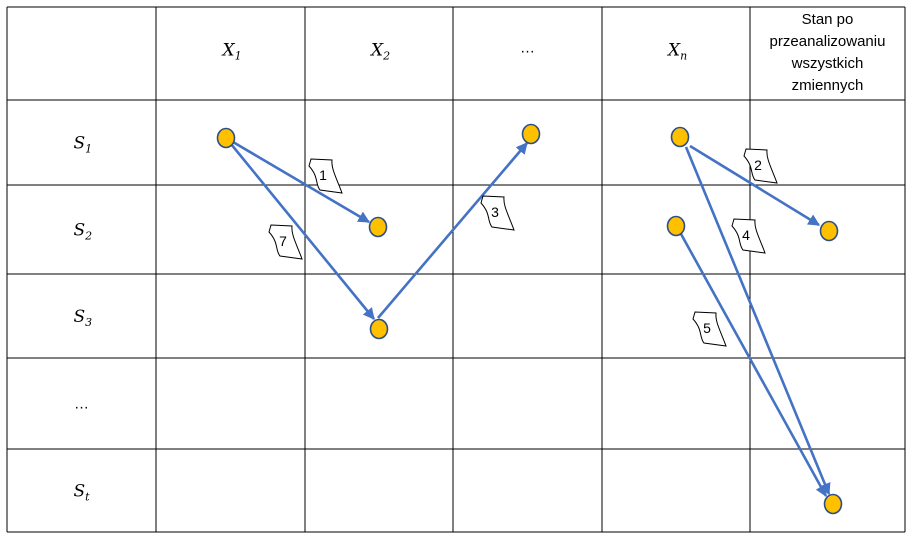 The height and width of the screenshot is (535, 910). What do you see at coordinates (80, 144) in the screenshot?
I see `row-header-s1-base: S` at bounding box center [80, 144].